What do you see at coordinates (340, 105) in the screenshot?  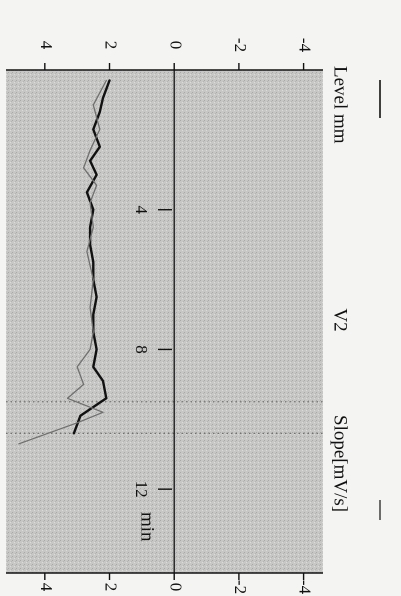 I see `left-axis-label: Level mm` at bounding box center [340, 105].